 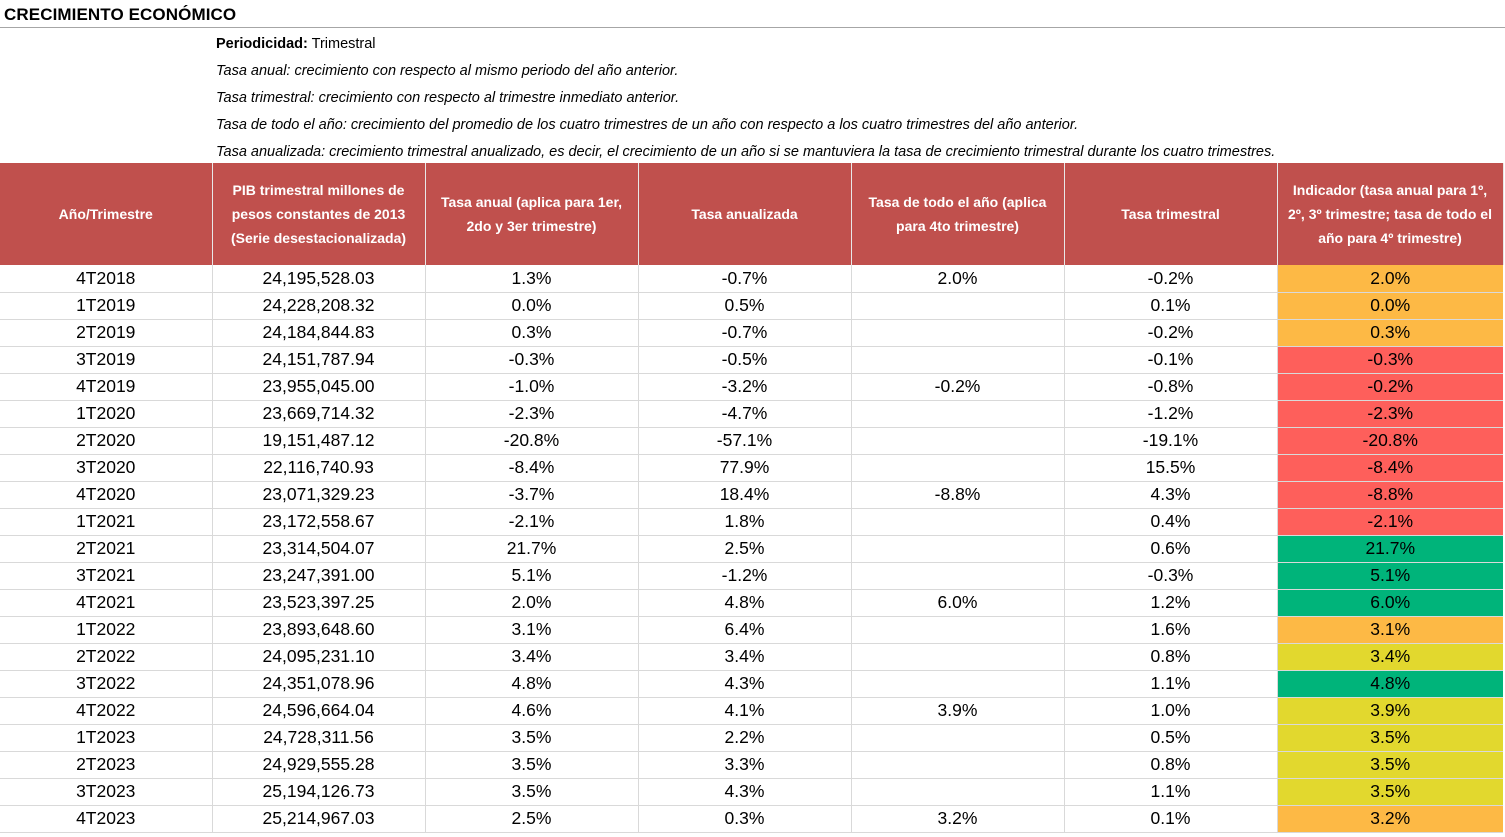 What do you see at coordinates (1171, 684) in the screenshot?
I see `cell-quarterly-rate: 1.1%` at bounding box center [1171, 684].